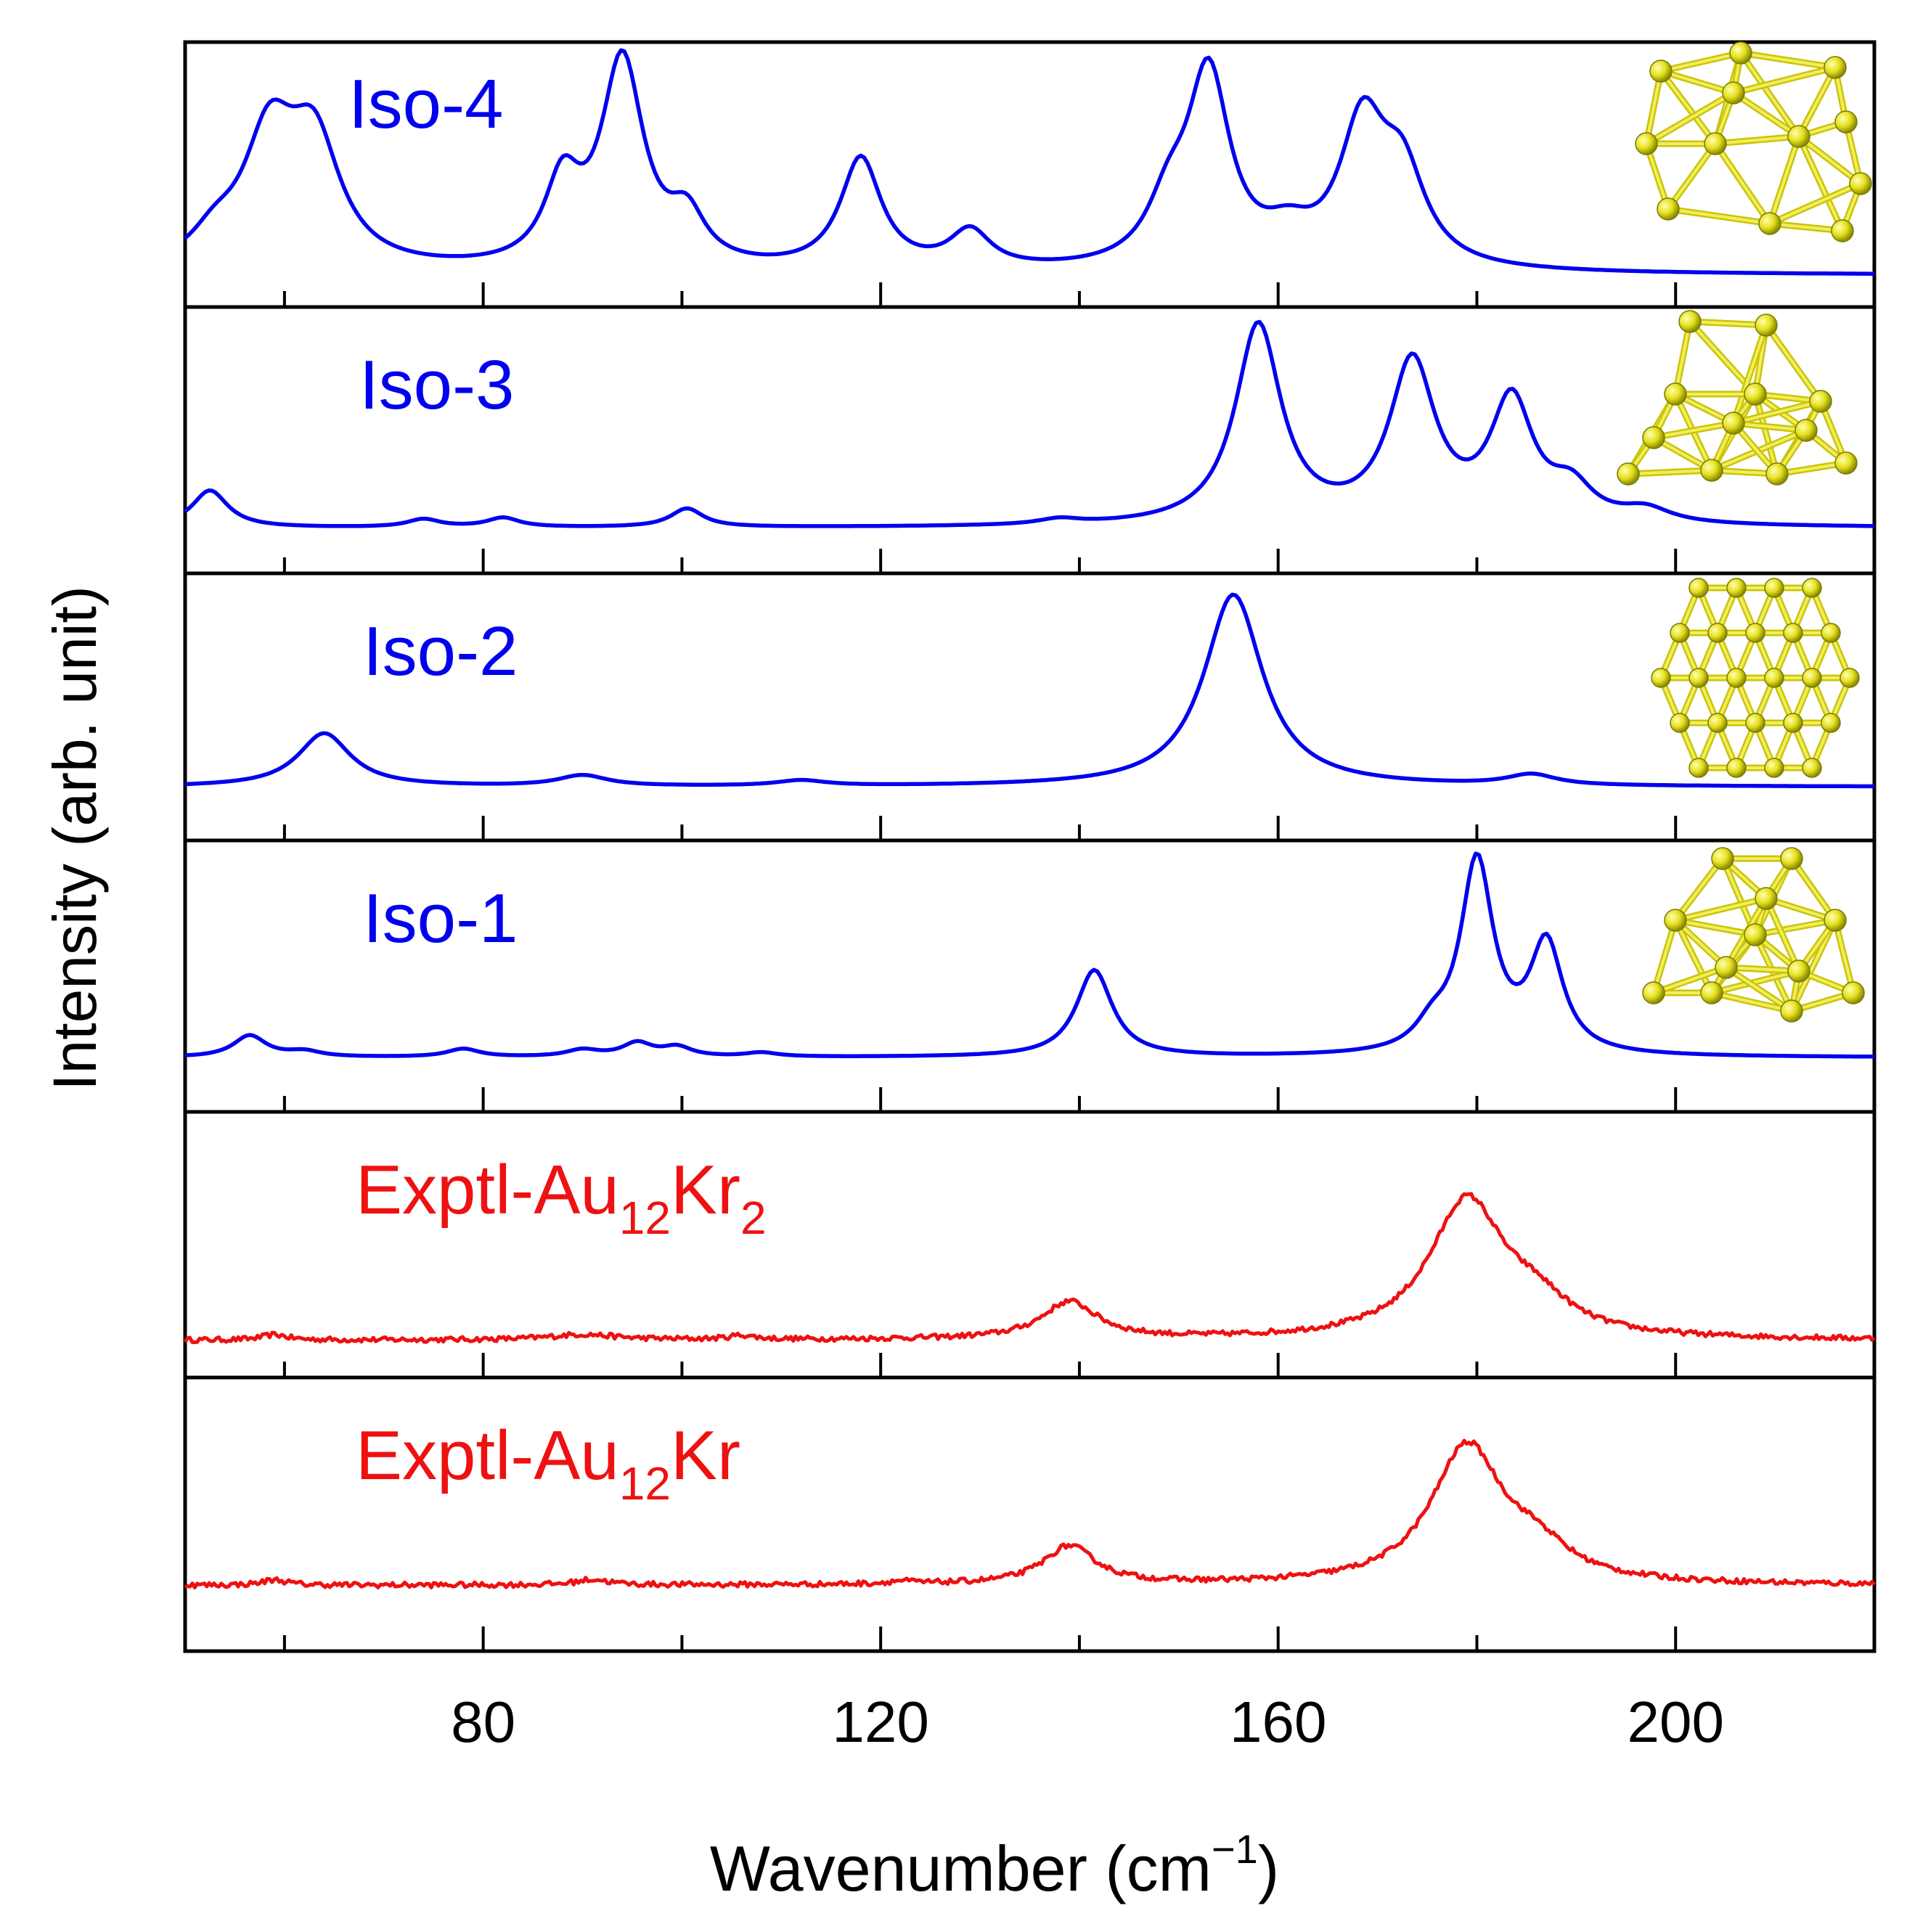 This screenshot has width=1907, height=1932. What do you see at coordinates (1087, 1722) in the screenshot?
I see `x-axis: 80 120 160 200` at bounding box center [1087, 1722].